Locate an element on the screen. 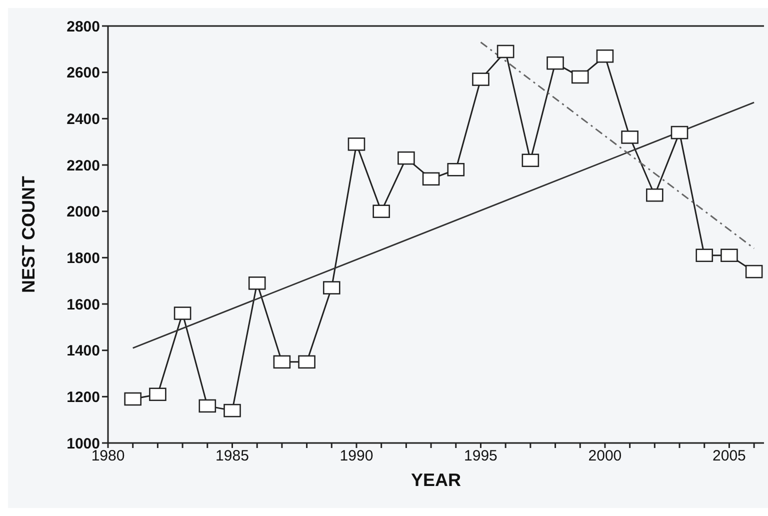 The image size is (768, 516). x-tick-label: 1990 is located at coordinates (357, 456).